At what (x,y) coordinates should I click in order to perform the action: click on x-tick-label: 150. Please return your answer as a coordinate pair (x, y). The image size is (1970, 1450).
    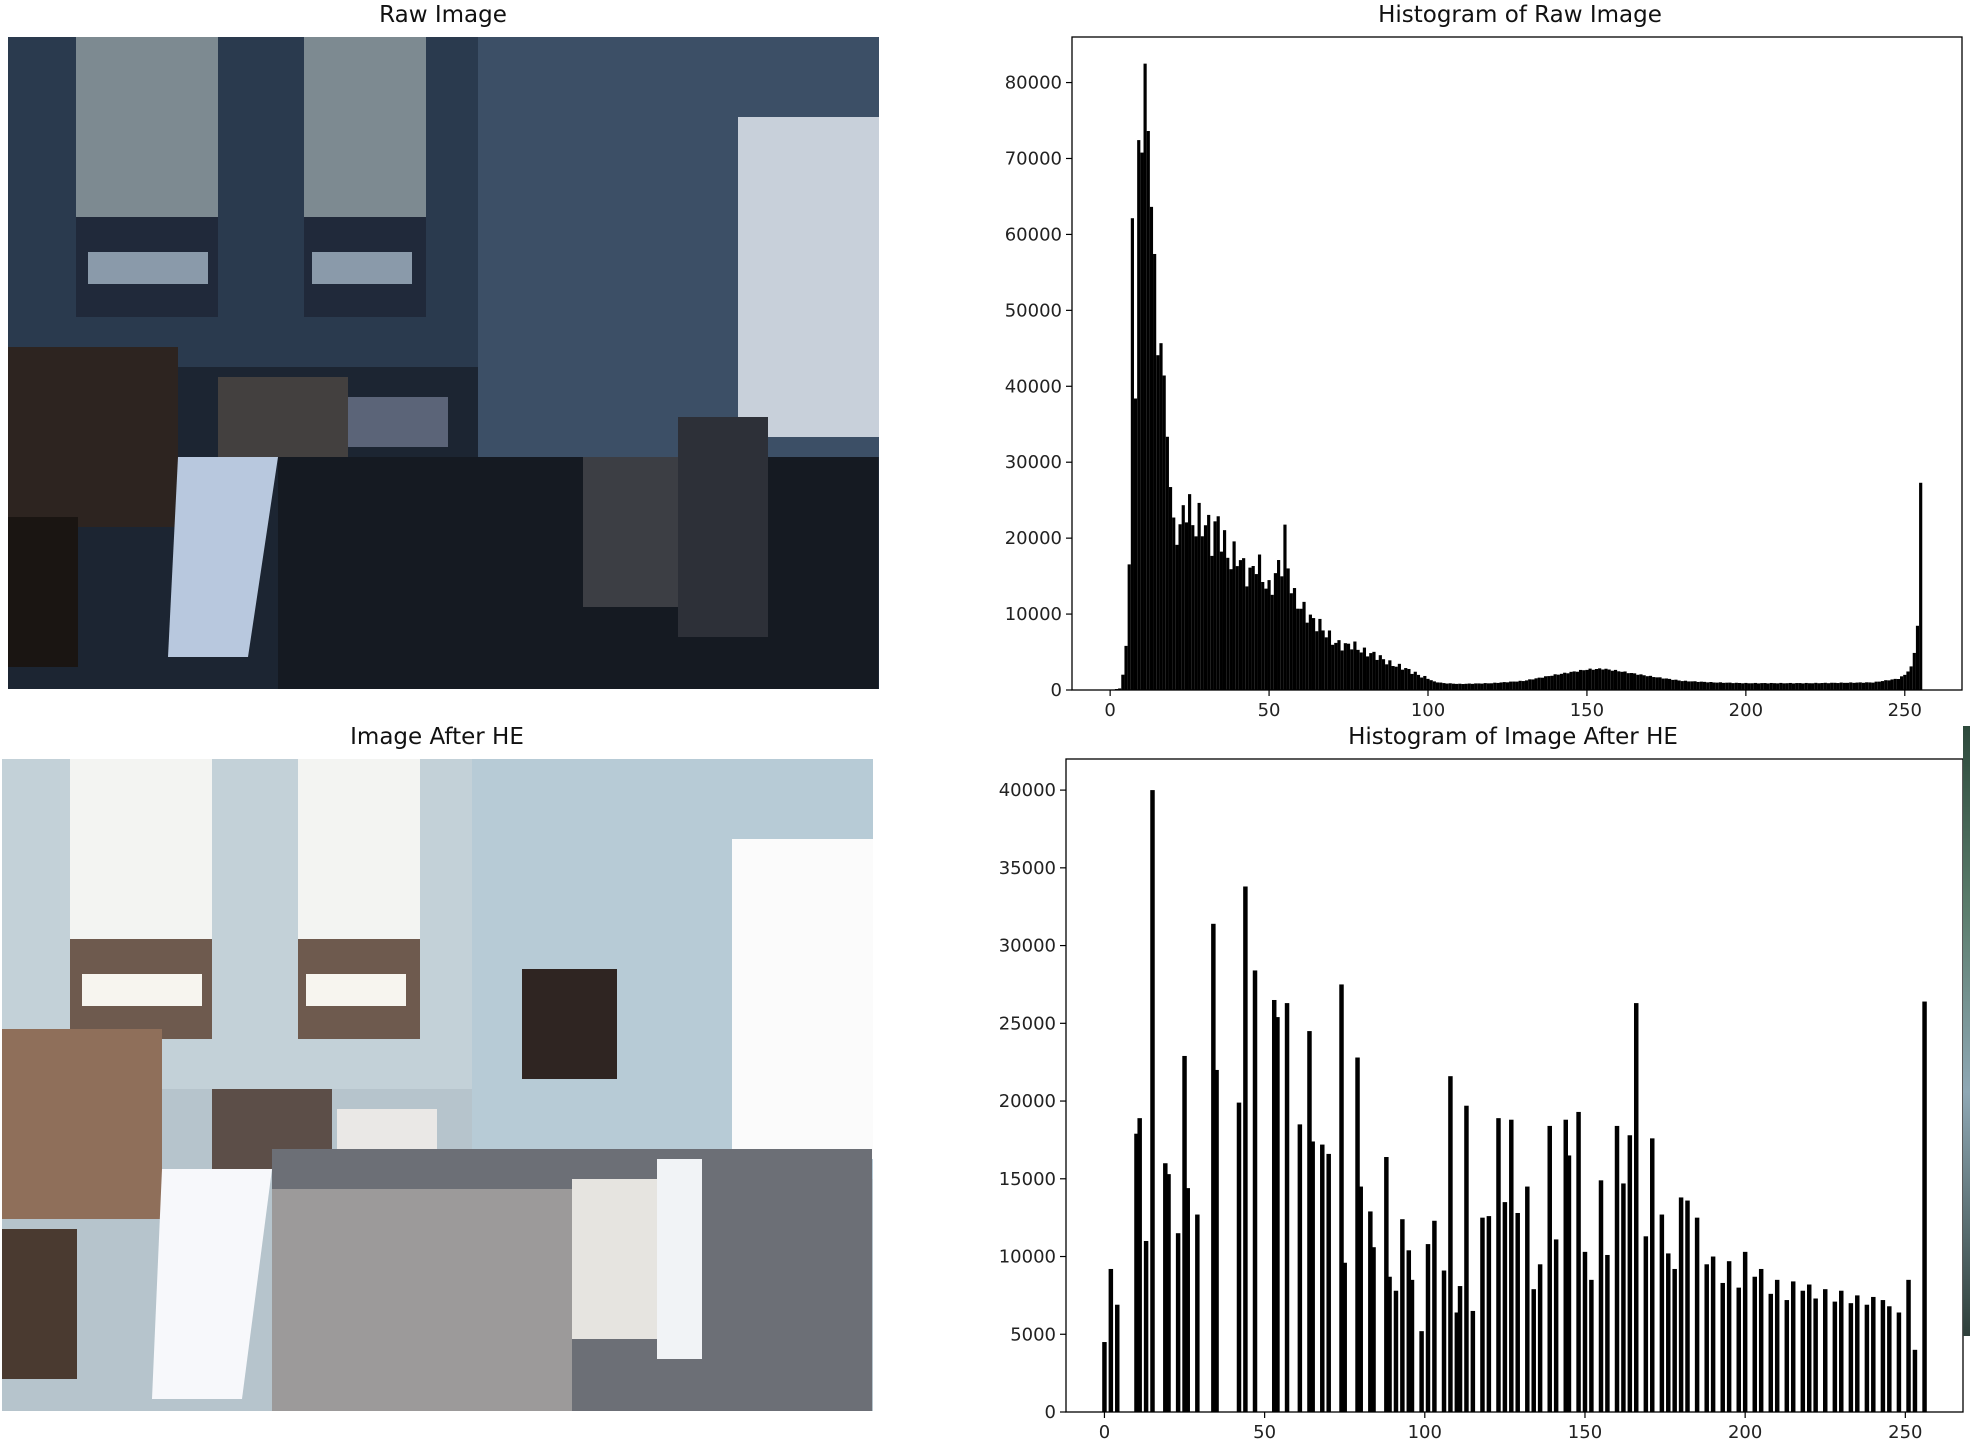
    Looking at the image, I should click on (1585, 1432).